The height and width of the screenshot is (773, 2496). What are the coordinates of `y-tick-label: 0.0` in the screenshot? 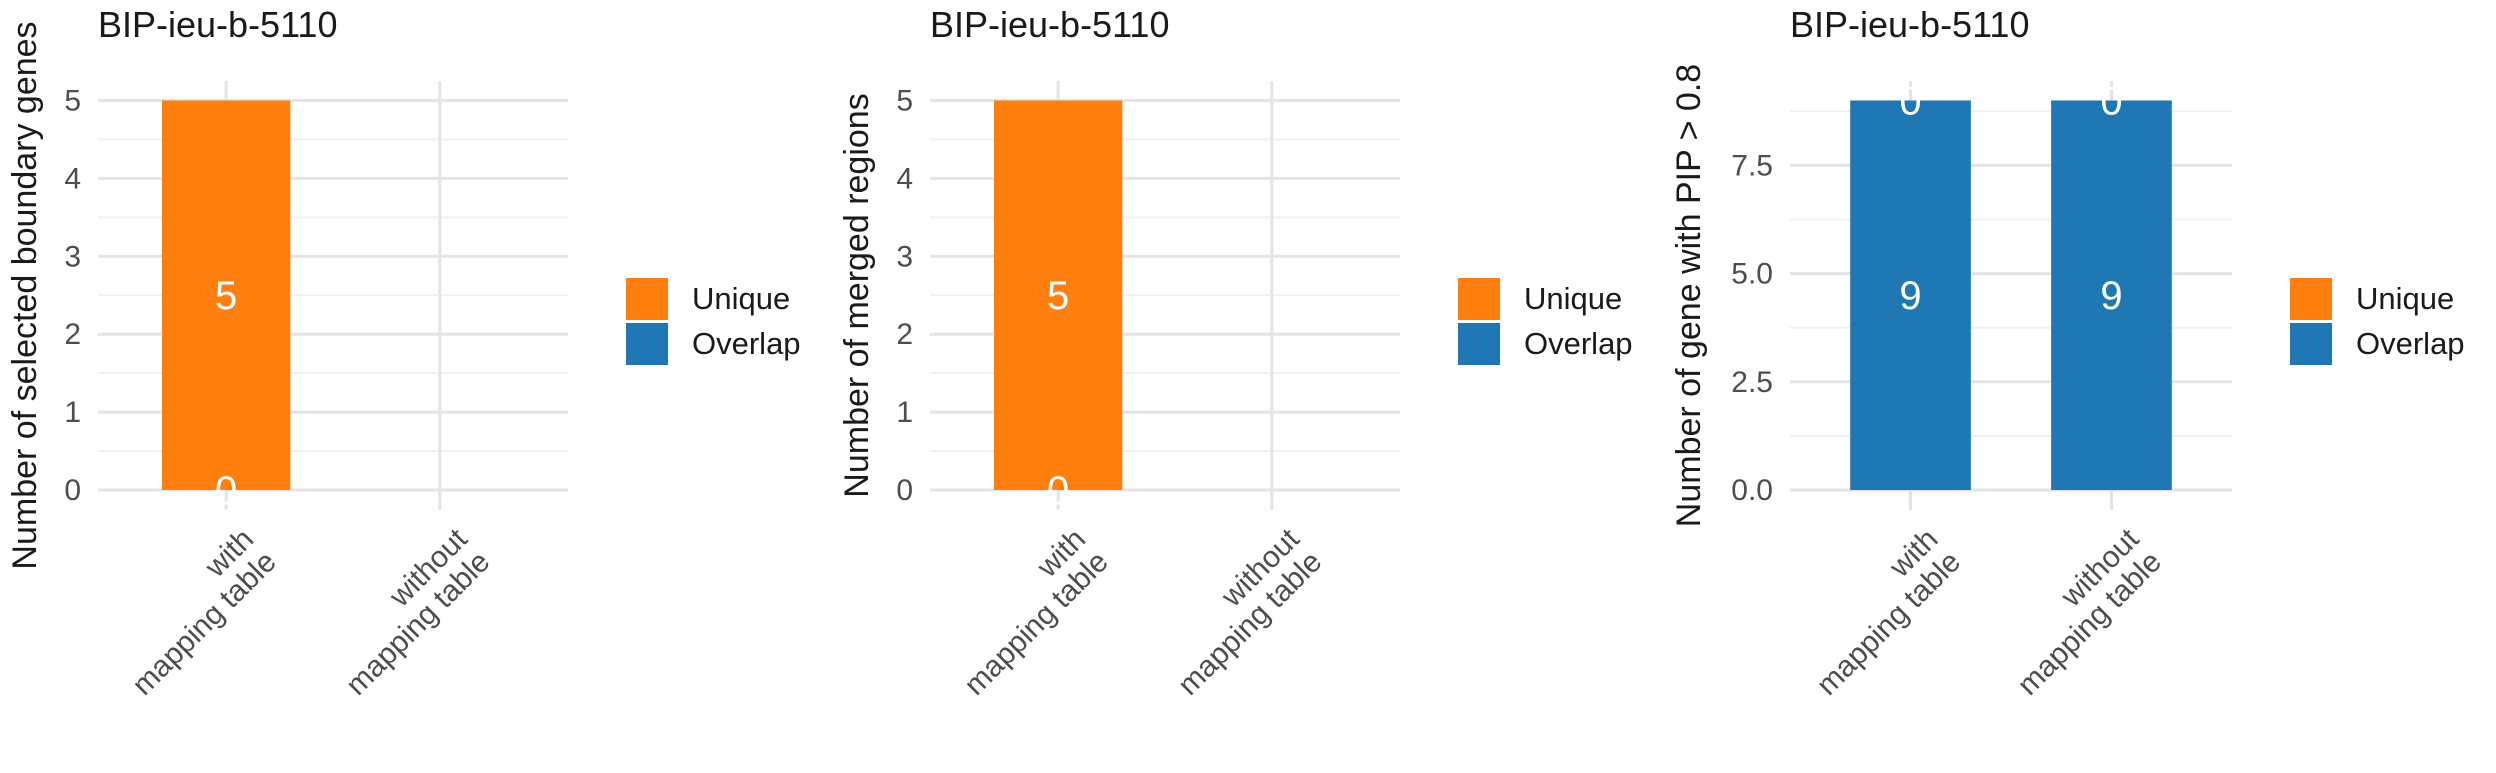 It's located at (1752, 490).